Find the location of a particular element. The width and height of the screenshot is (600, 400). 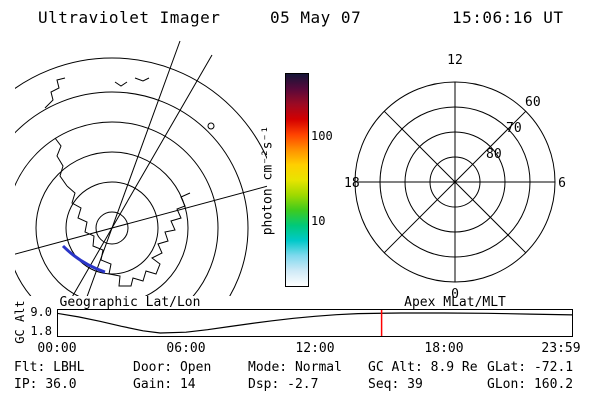

app-title: Ultraviolet Imager is located at coordinates (129, 17).